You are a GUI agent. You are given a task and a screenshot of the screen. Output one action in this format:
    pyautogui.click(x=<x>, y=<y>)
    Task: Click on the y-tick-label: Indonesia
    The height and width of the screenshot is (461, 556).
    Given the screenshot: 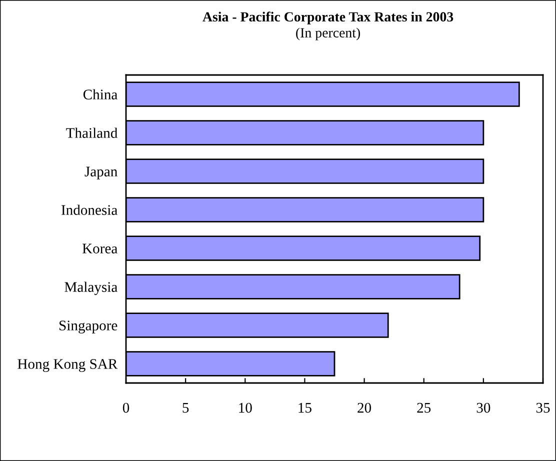 What is the action you would take?
    pyautogui.click(x=89, y=209)
    